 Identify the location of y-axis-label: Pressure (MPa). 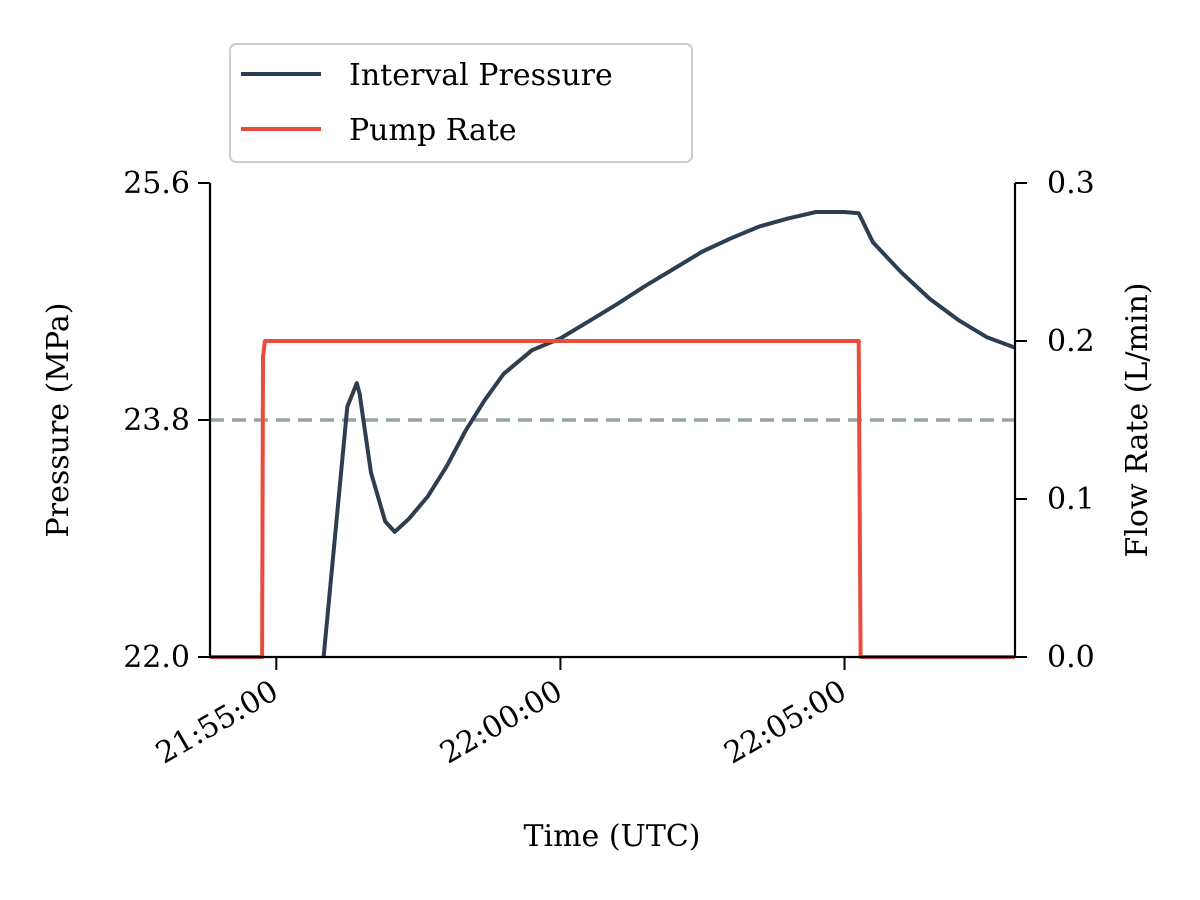
(58, 420).